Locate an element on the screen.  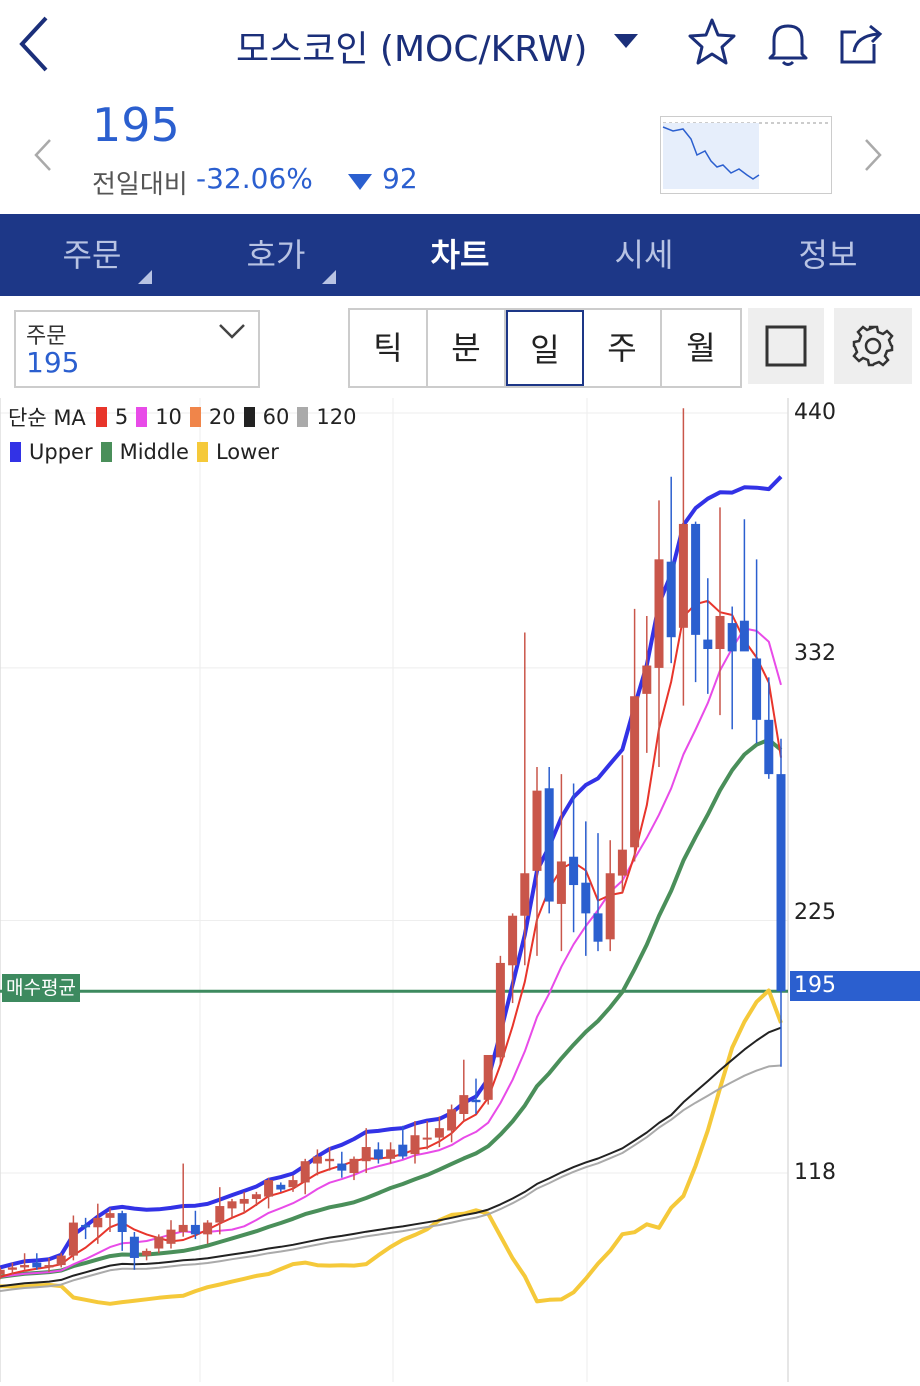
period-day: 일 is located at coordinates (545, 348).